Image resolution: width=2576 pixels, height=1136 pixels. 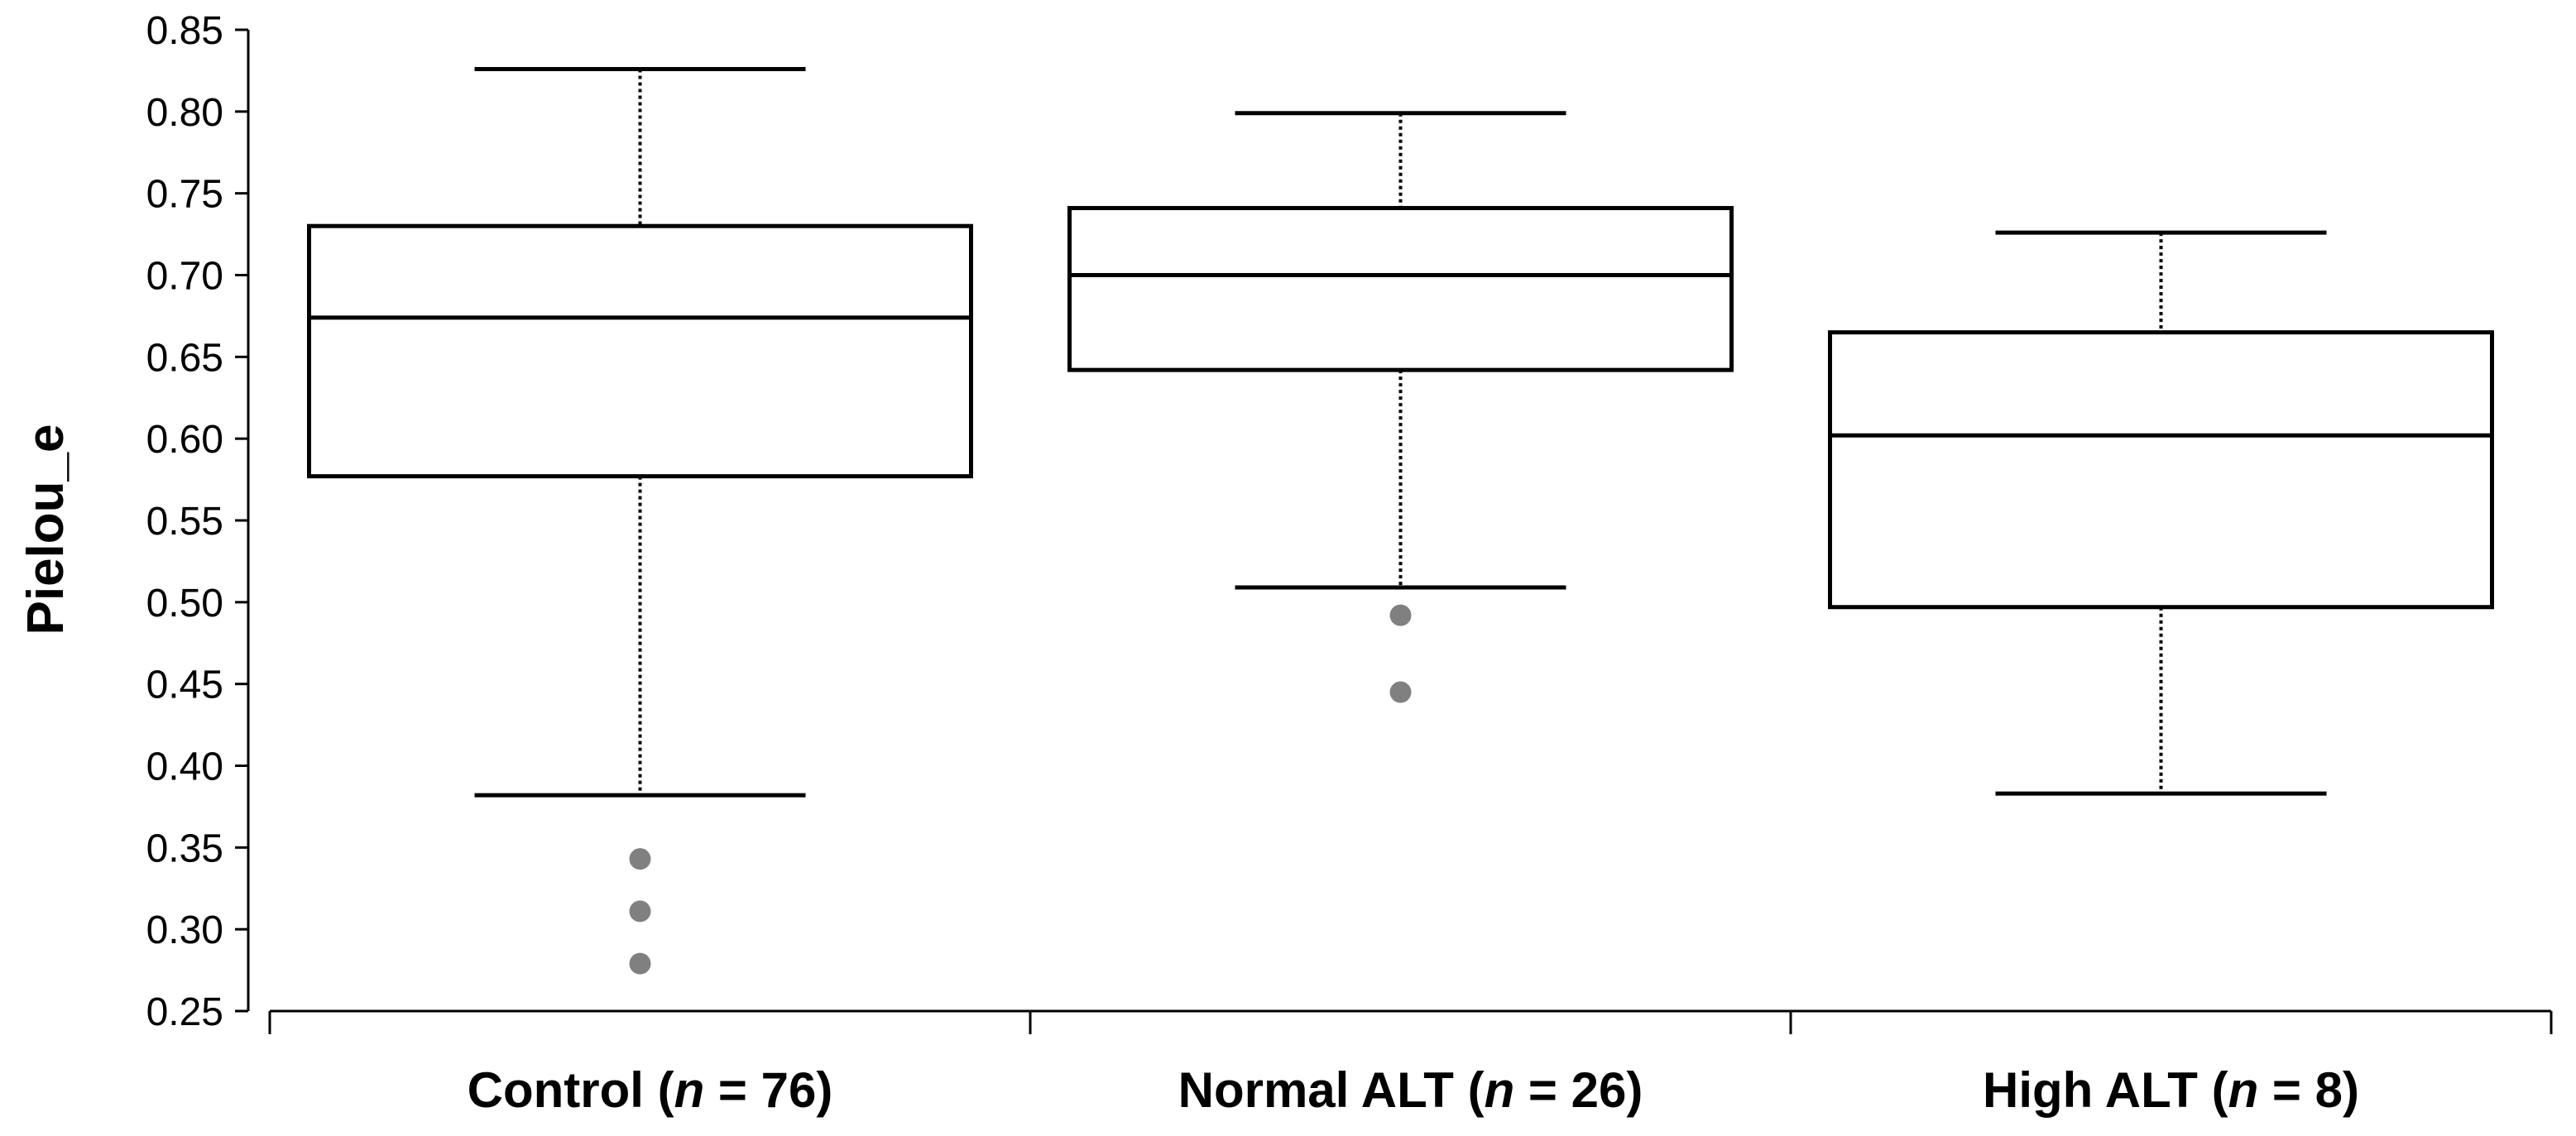 I want to click on category-name: High ALT (, so click(x=2106, y=1090).